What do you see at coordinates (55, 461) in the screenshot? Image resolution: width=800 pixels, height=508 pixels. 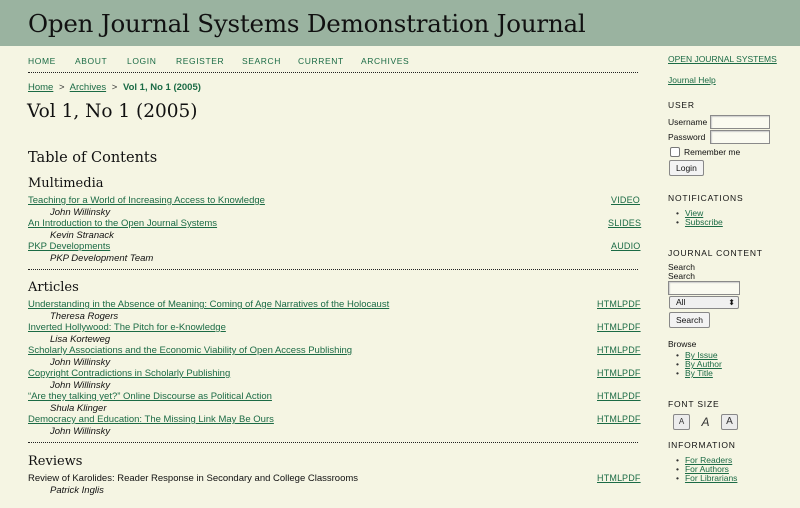 I see `section-title-reviews: Reviews` at bounding box center [55, 461].